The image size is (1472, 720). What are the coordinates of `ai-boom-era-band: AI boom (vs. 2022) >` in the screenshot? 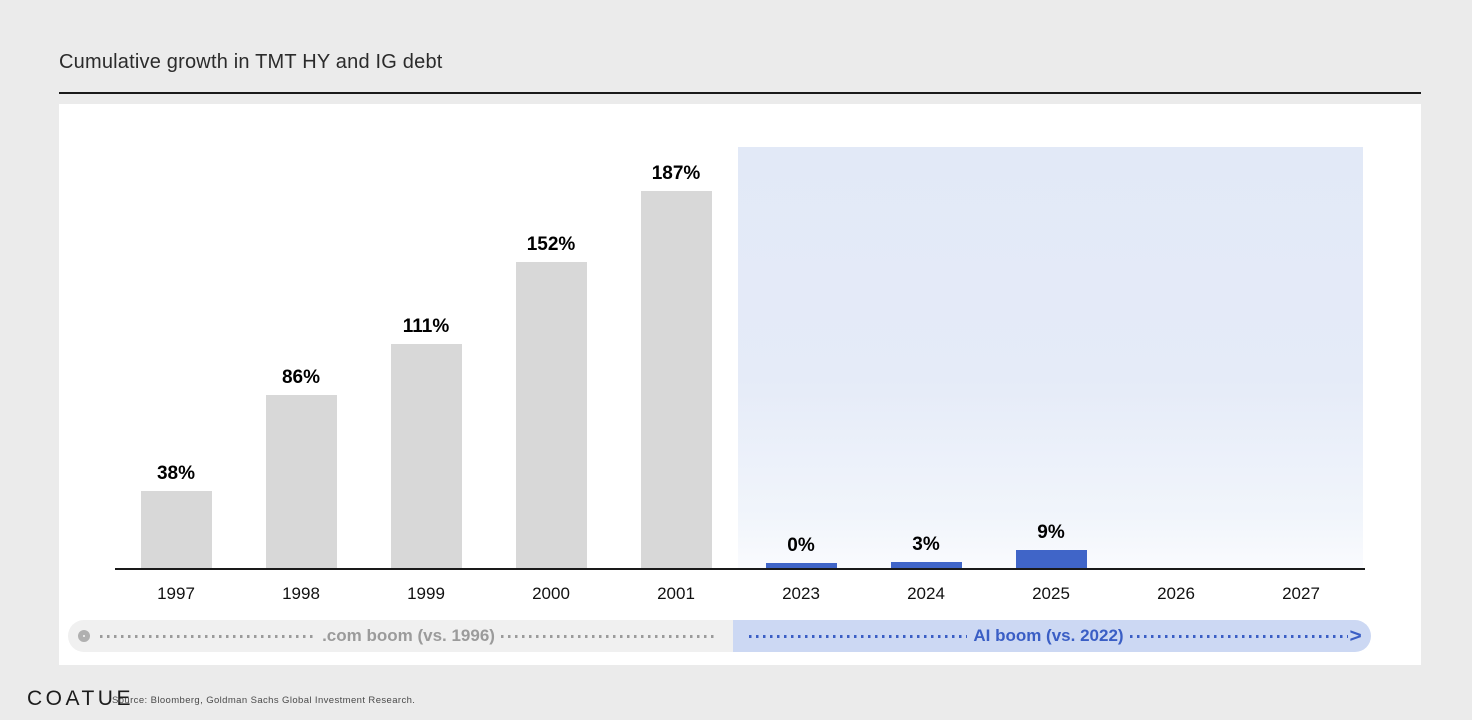 It's located at (1052, 636).